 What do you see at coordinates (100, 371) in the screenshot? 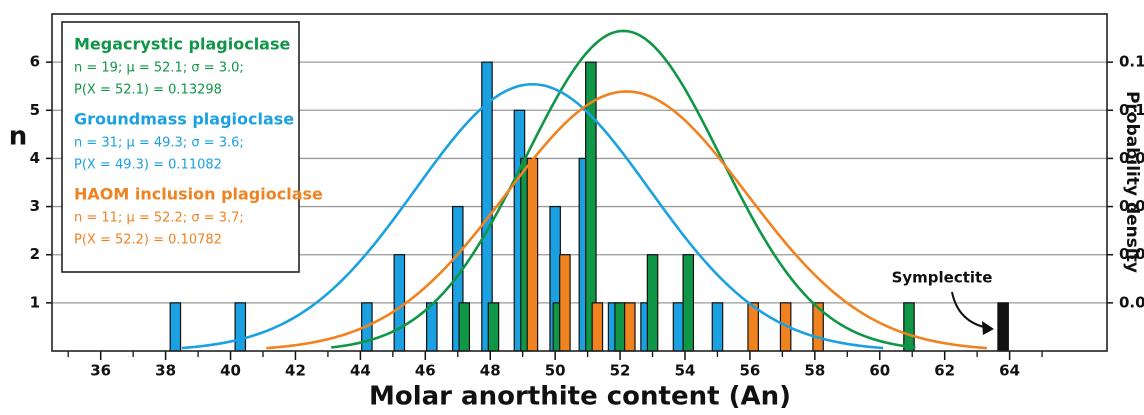
I see `x-tick-label: 36` at bounding box center [100, 371].